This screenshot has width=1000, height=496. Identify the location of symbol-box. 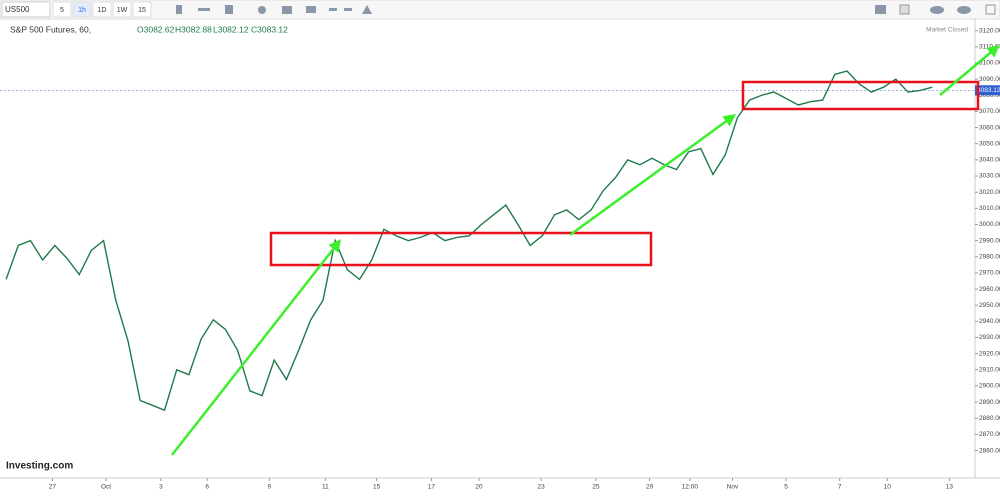
(26, 9).